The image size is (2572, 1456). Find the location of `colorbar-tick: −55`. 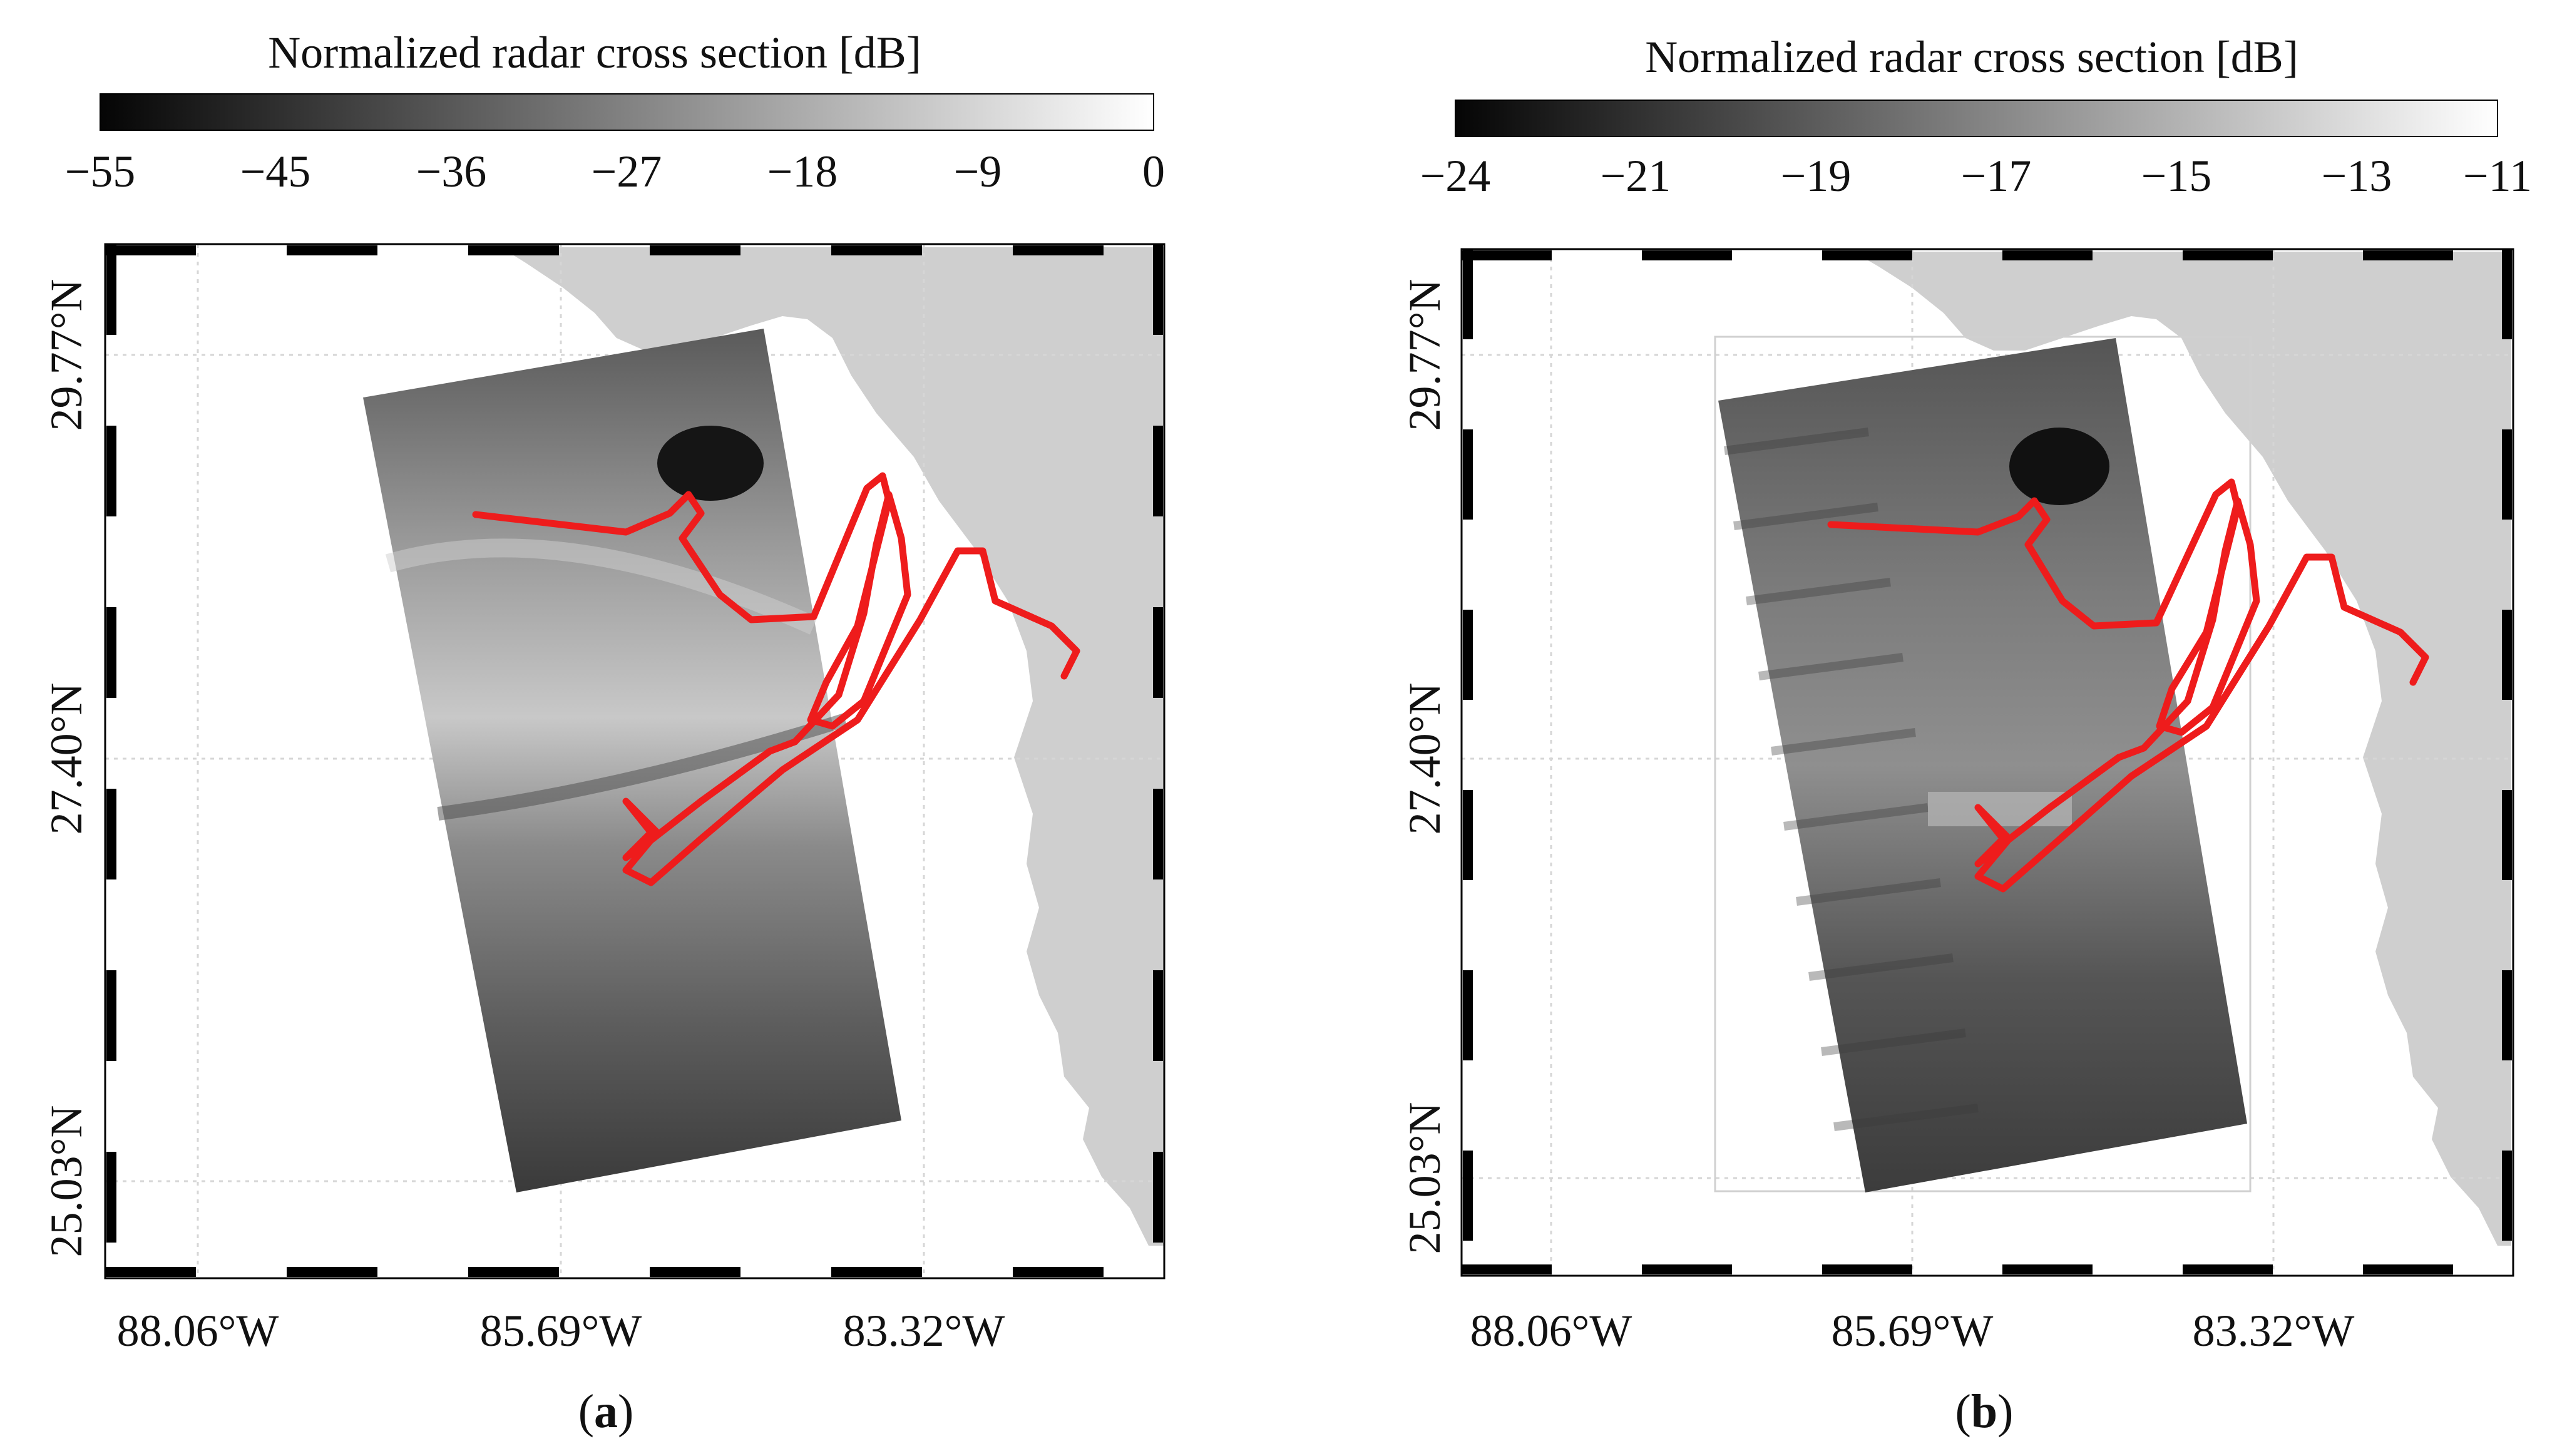

colorbar-tick: −55 is located at coordinates (100, 172).